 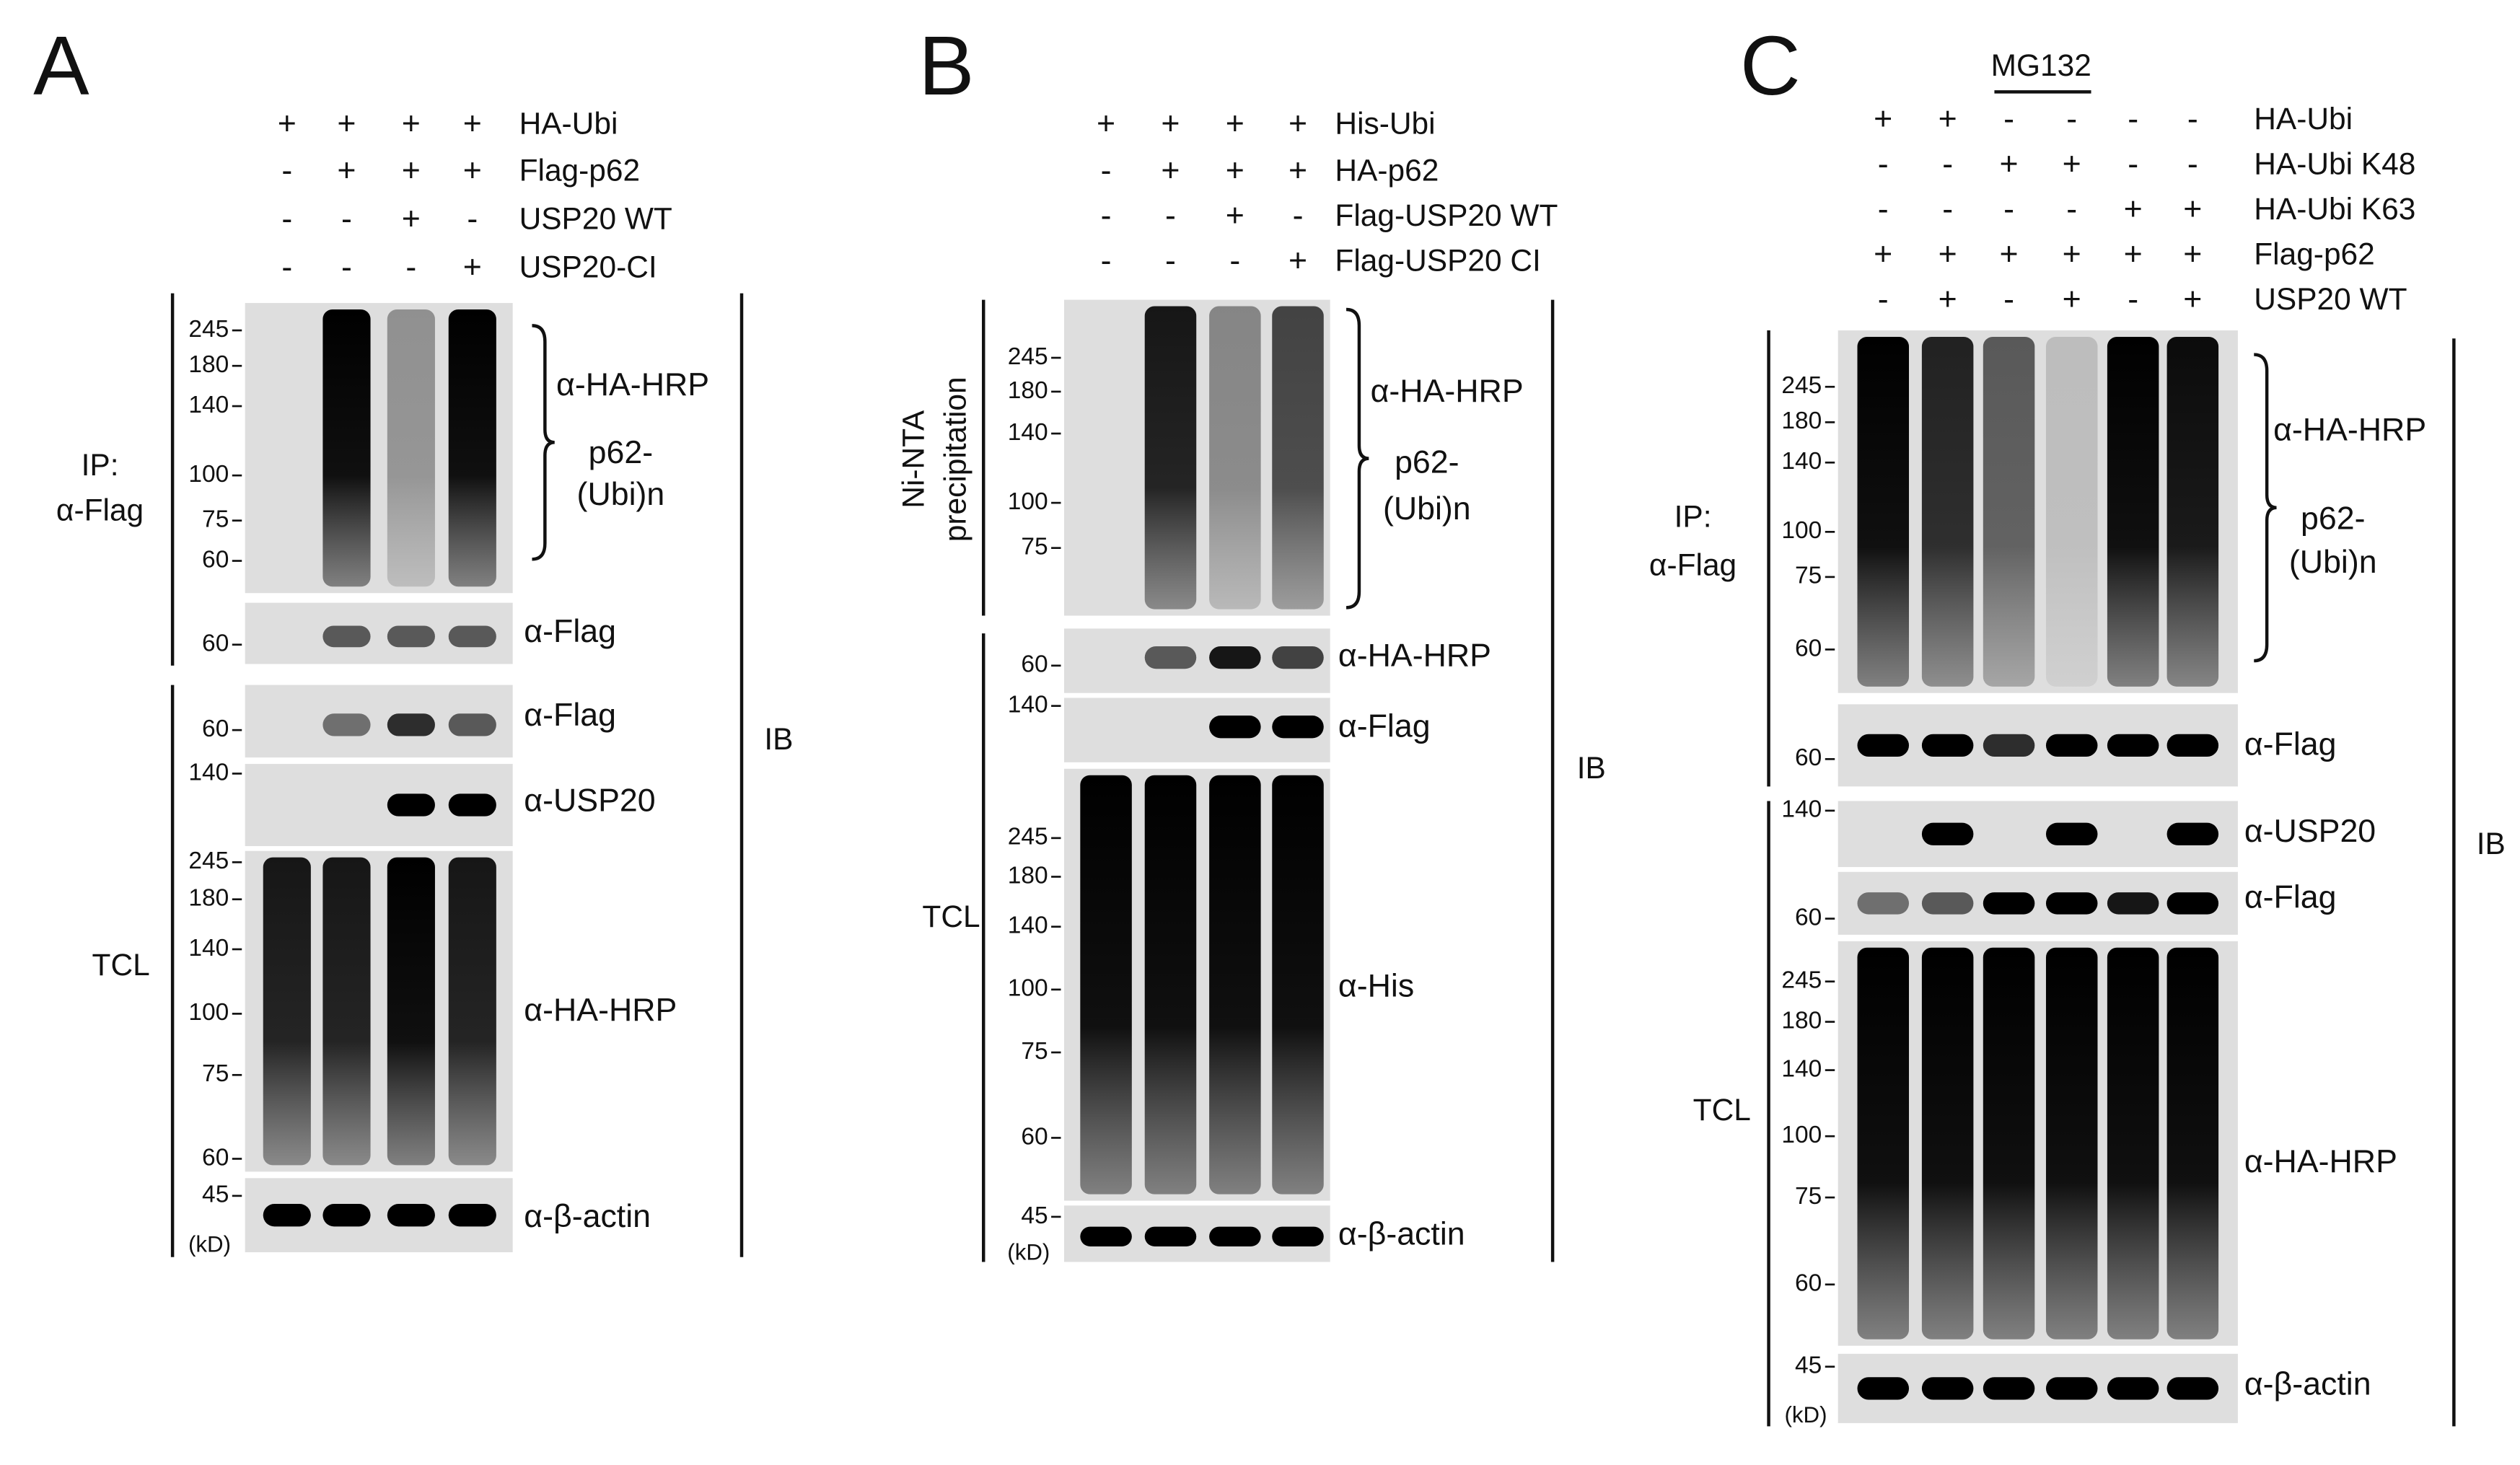 I want to click on treatment-label: MG132, so click(x=2041, y=65).